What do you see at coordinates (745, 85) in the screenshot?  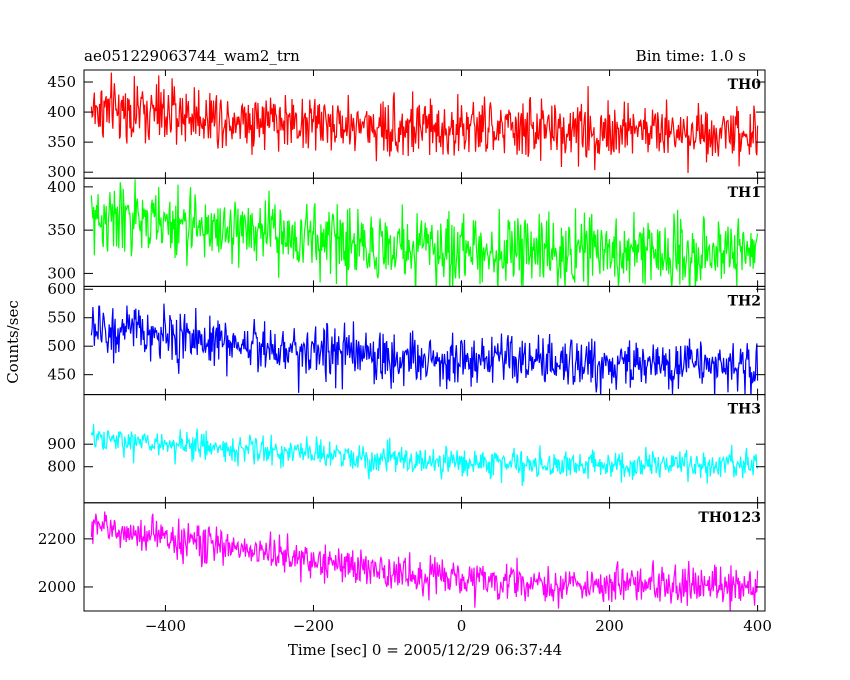 I see `panel-label: TH0` at bounding box center [745, 85].